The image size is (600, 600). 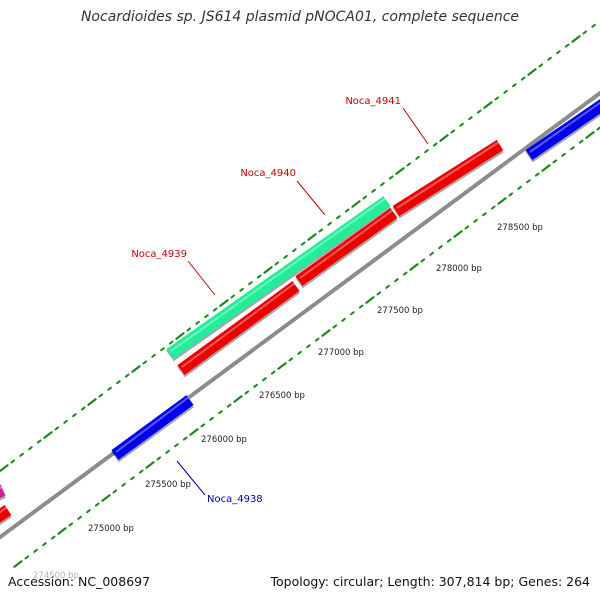 I want to click on scale-label: 274500 bp, so click(x=56, y=576).